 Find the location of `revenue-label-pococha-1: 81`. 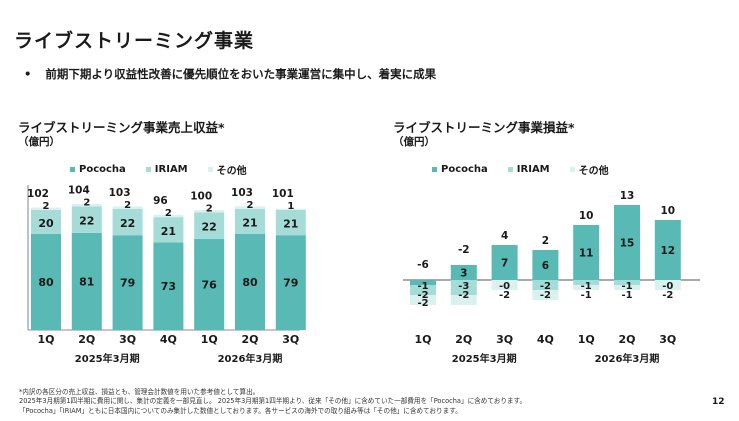

revenue-label-pococha-1: 81 is located at coordinates (86, 281).